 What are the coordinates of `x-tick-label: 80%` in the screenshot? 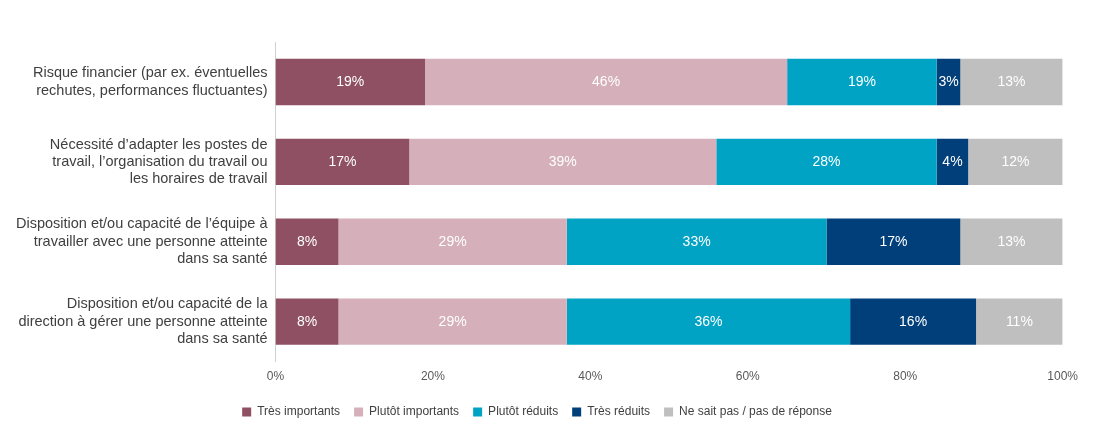 It's located at (905, 376).